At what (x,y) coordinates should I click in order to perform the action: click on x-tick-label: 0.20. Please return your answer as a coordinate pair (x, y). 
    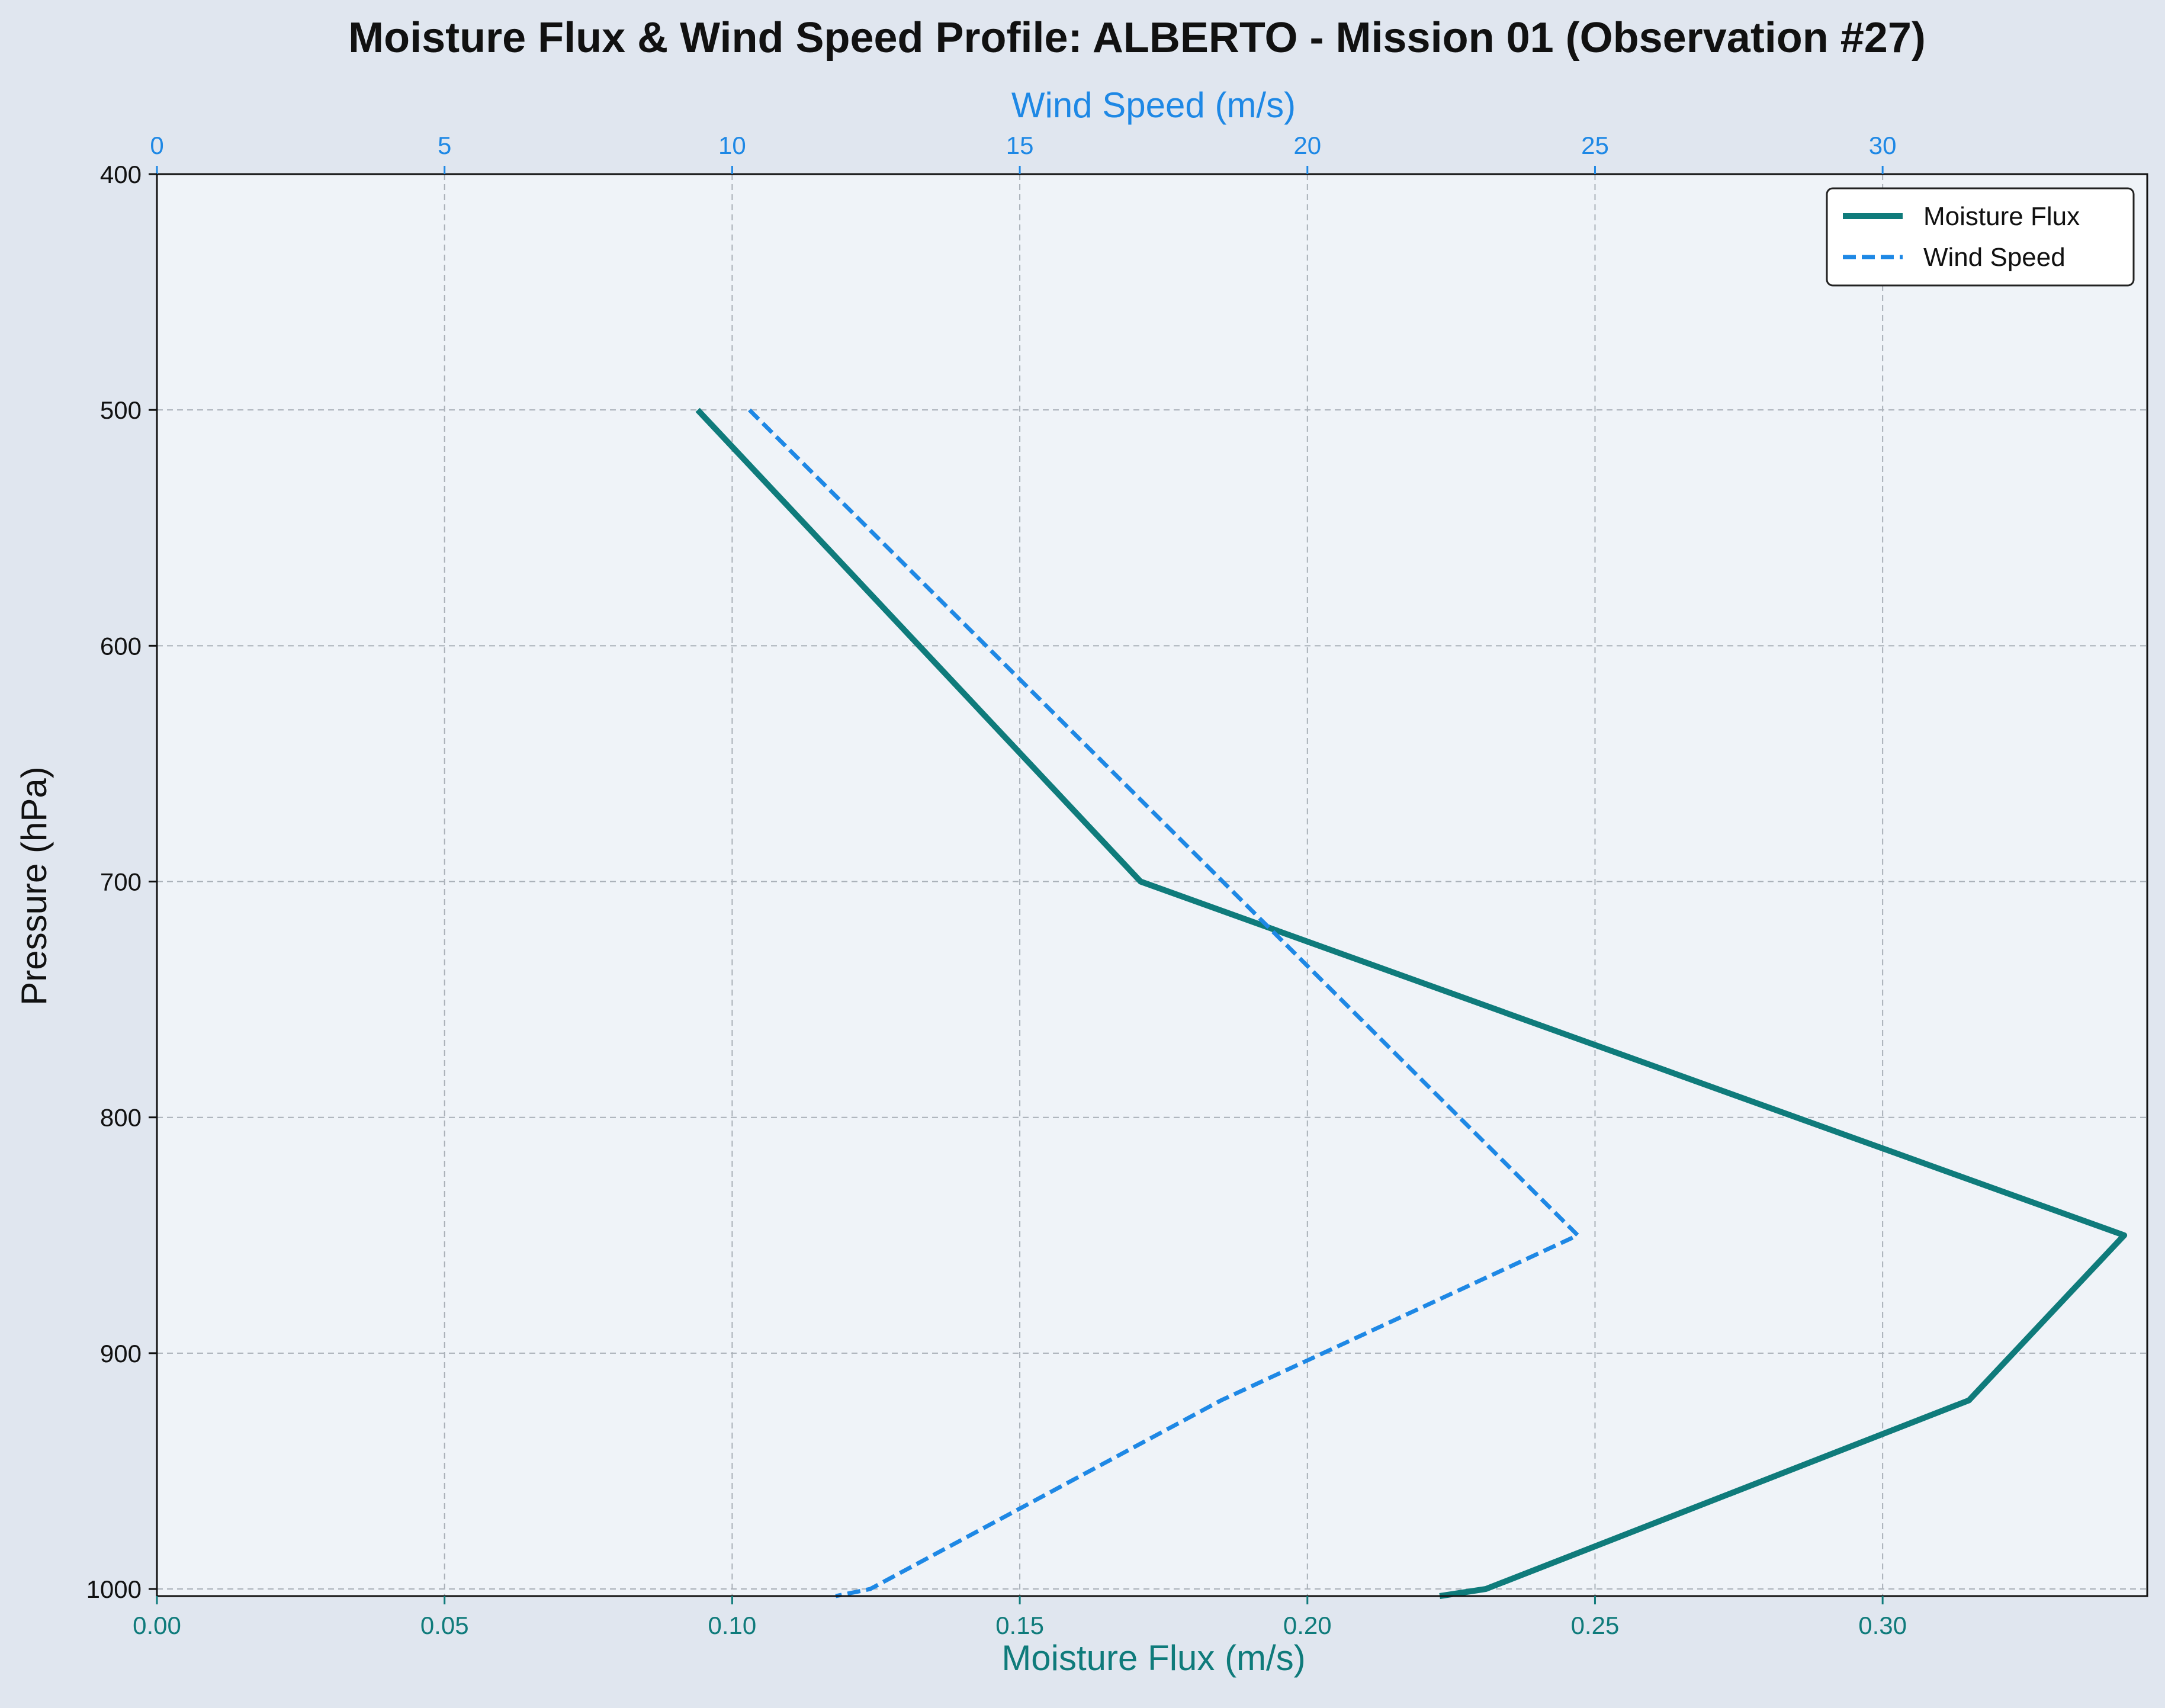
    Looking at the image, I should click on (1307, 1625).